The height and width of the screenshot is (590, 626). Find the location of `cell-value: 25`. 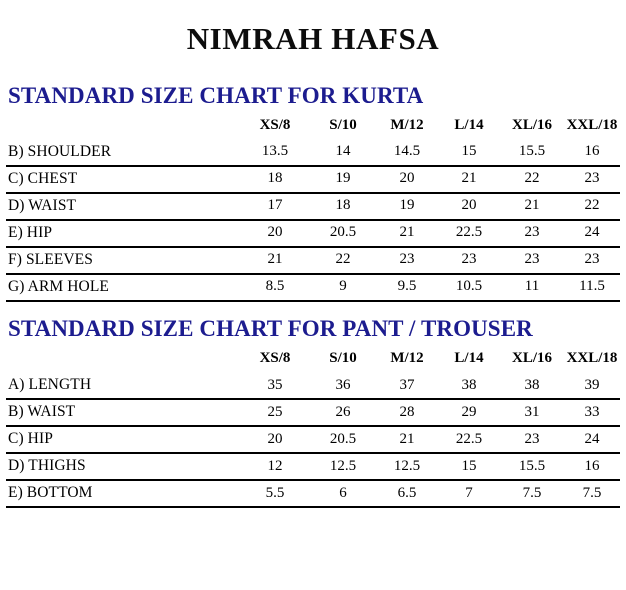

cell-value: 25 is located at coordinates (275, 412).